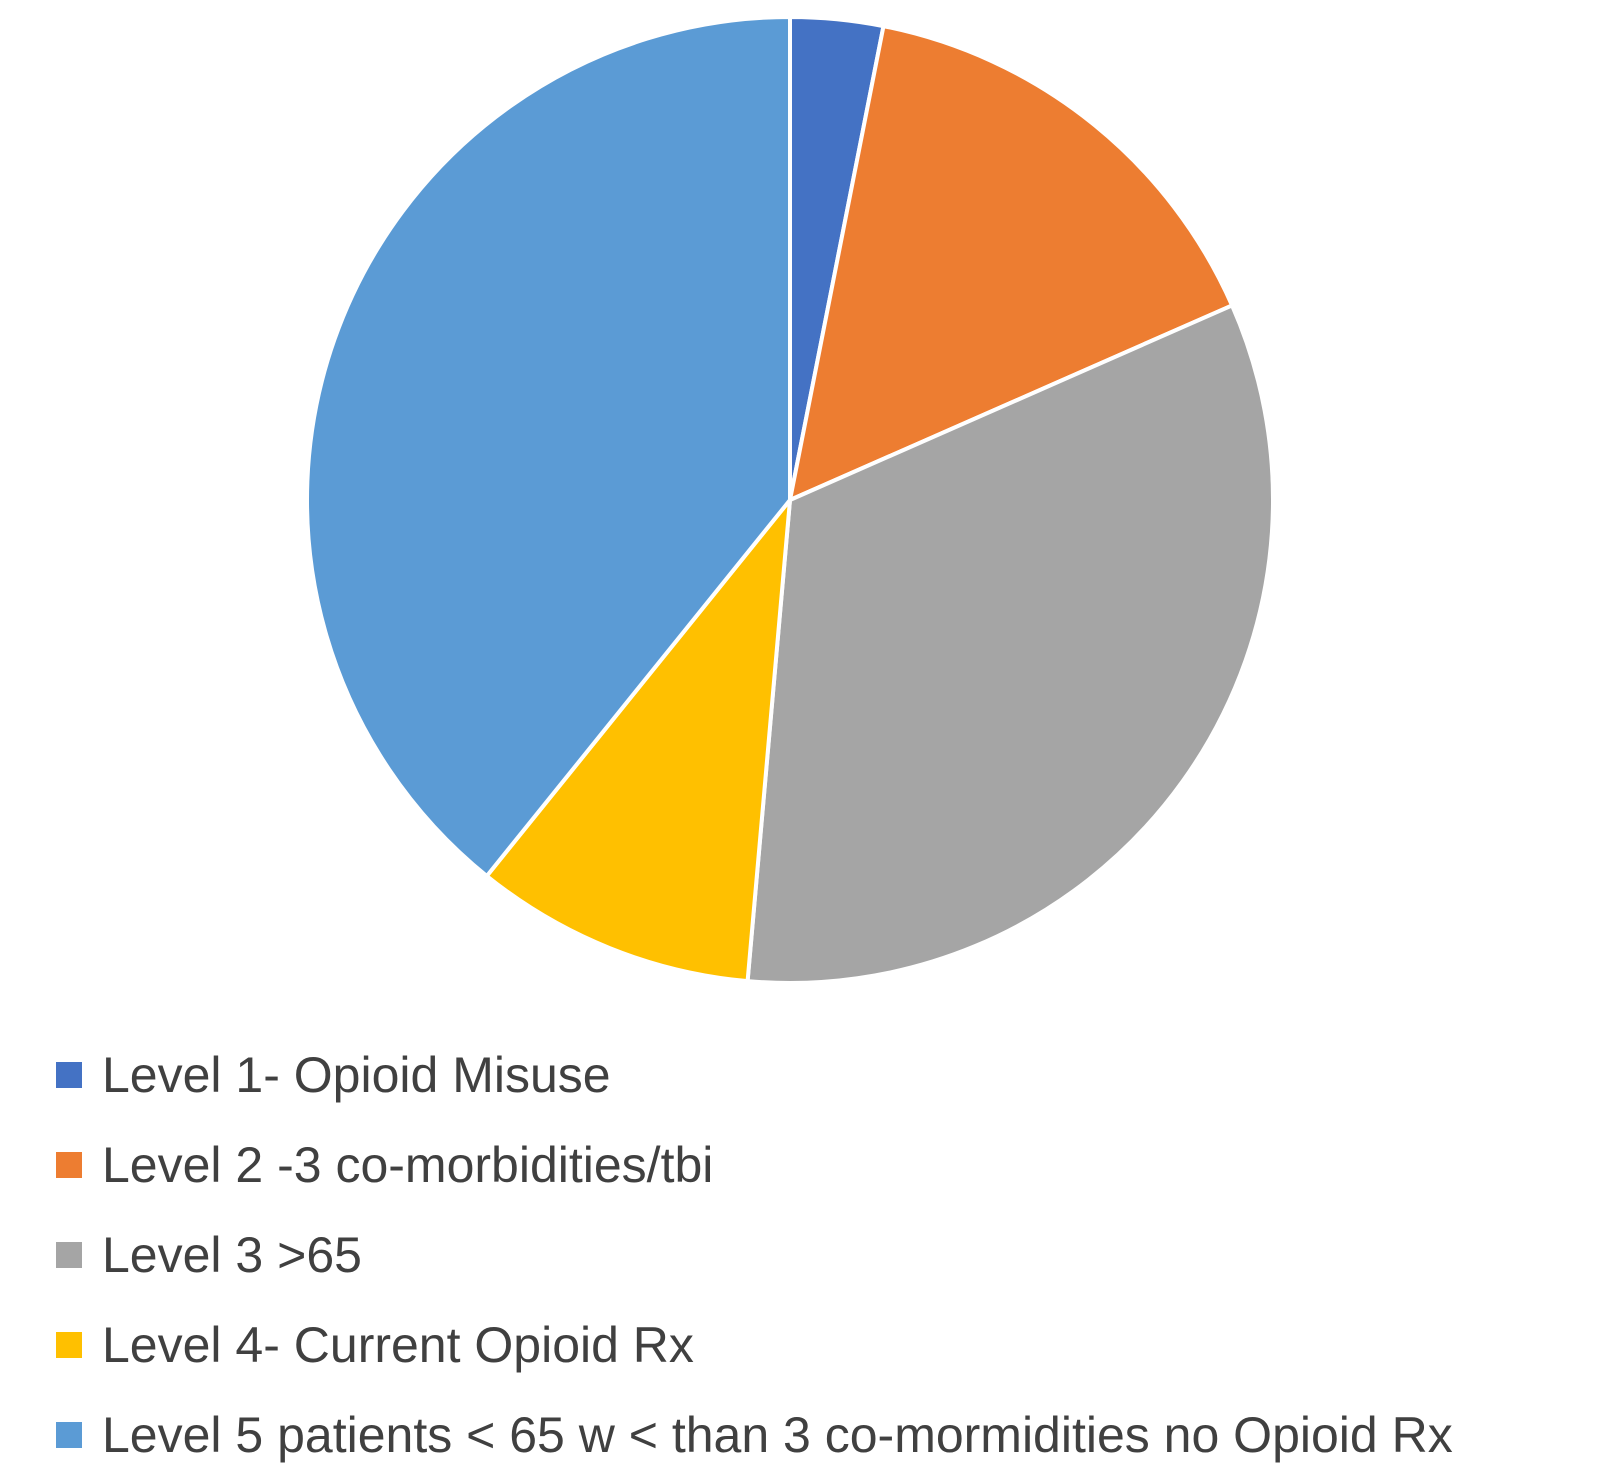 The height and width of the screenshot is (1480, 1612). I want to click on legend-item-level-3: Level 3 >65, so click(754, 1255).